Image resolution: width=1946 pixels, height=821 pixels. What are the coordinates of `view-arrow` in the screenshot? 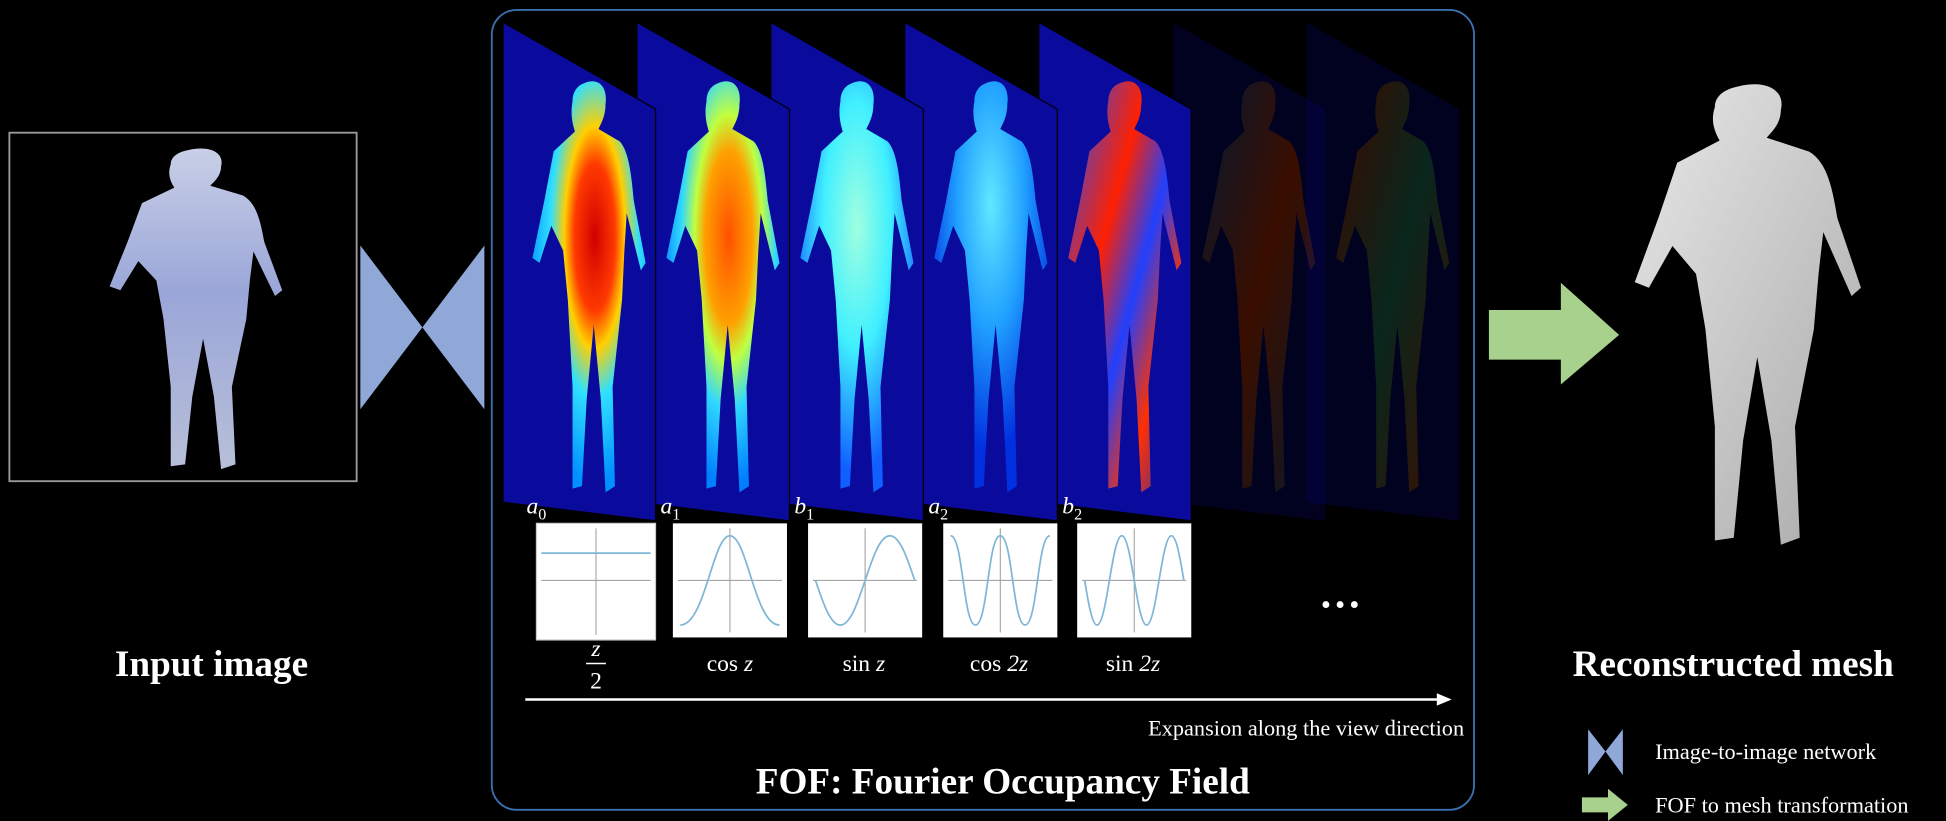 It's located at (988, 699).